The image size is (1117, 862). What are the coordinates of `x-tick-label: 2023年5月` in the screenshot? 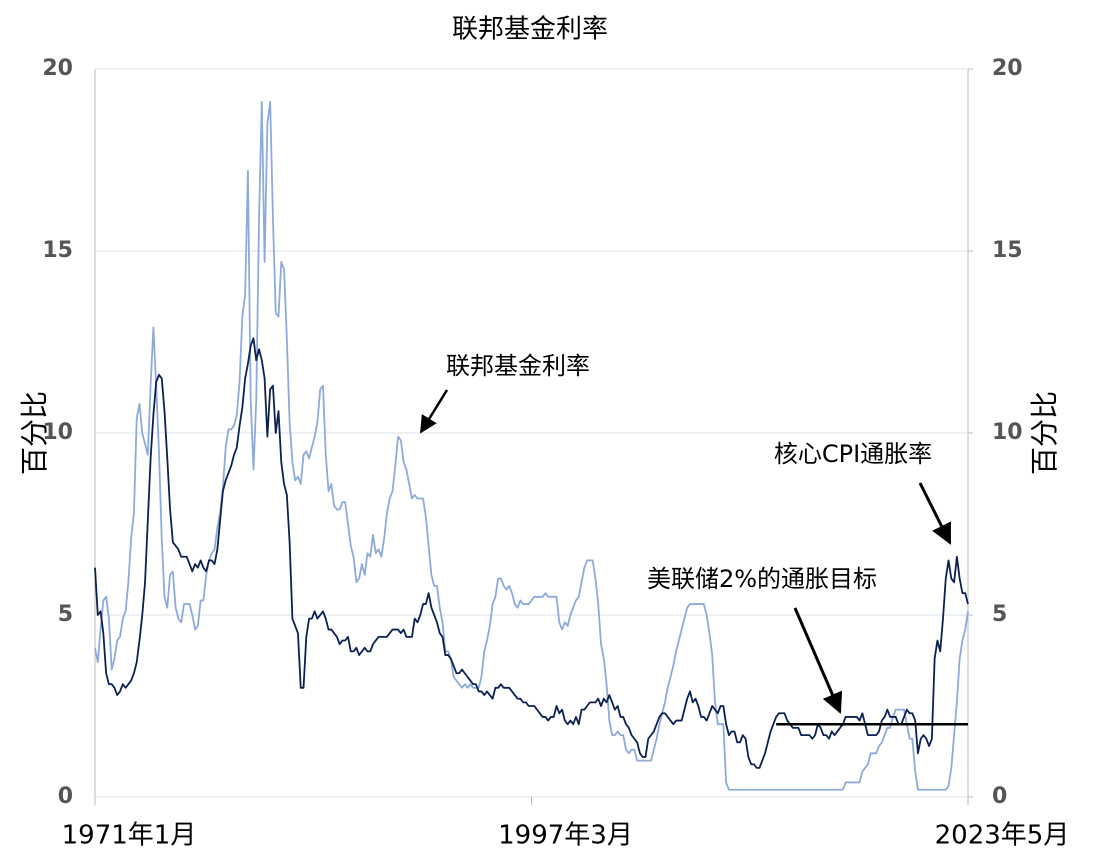 It's located at (1002, 836).